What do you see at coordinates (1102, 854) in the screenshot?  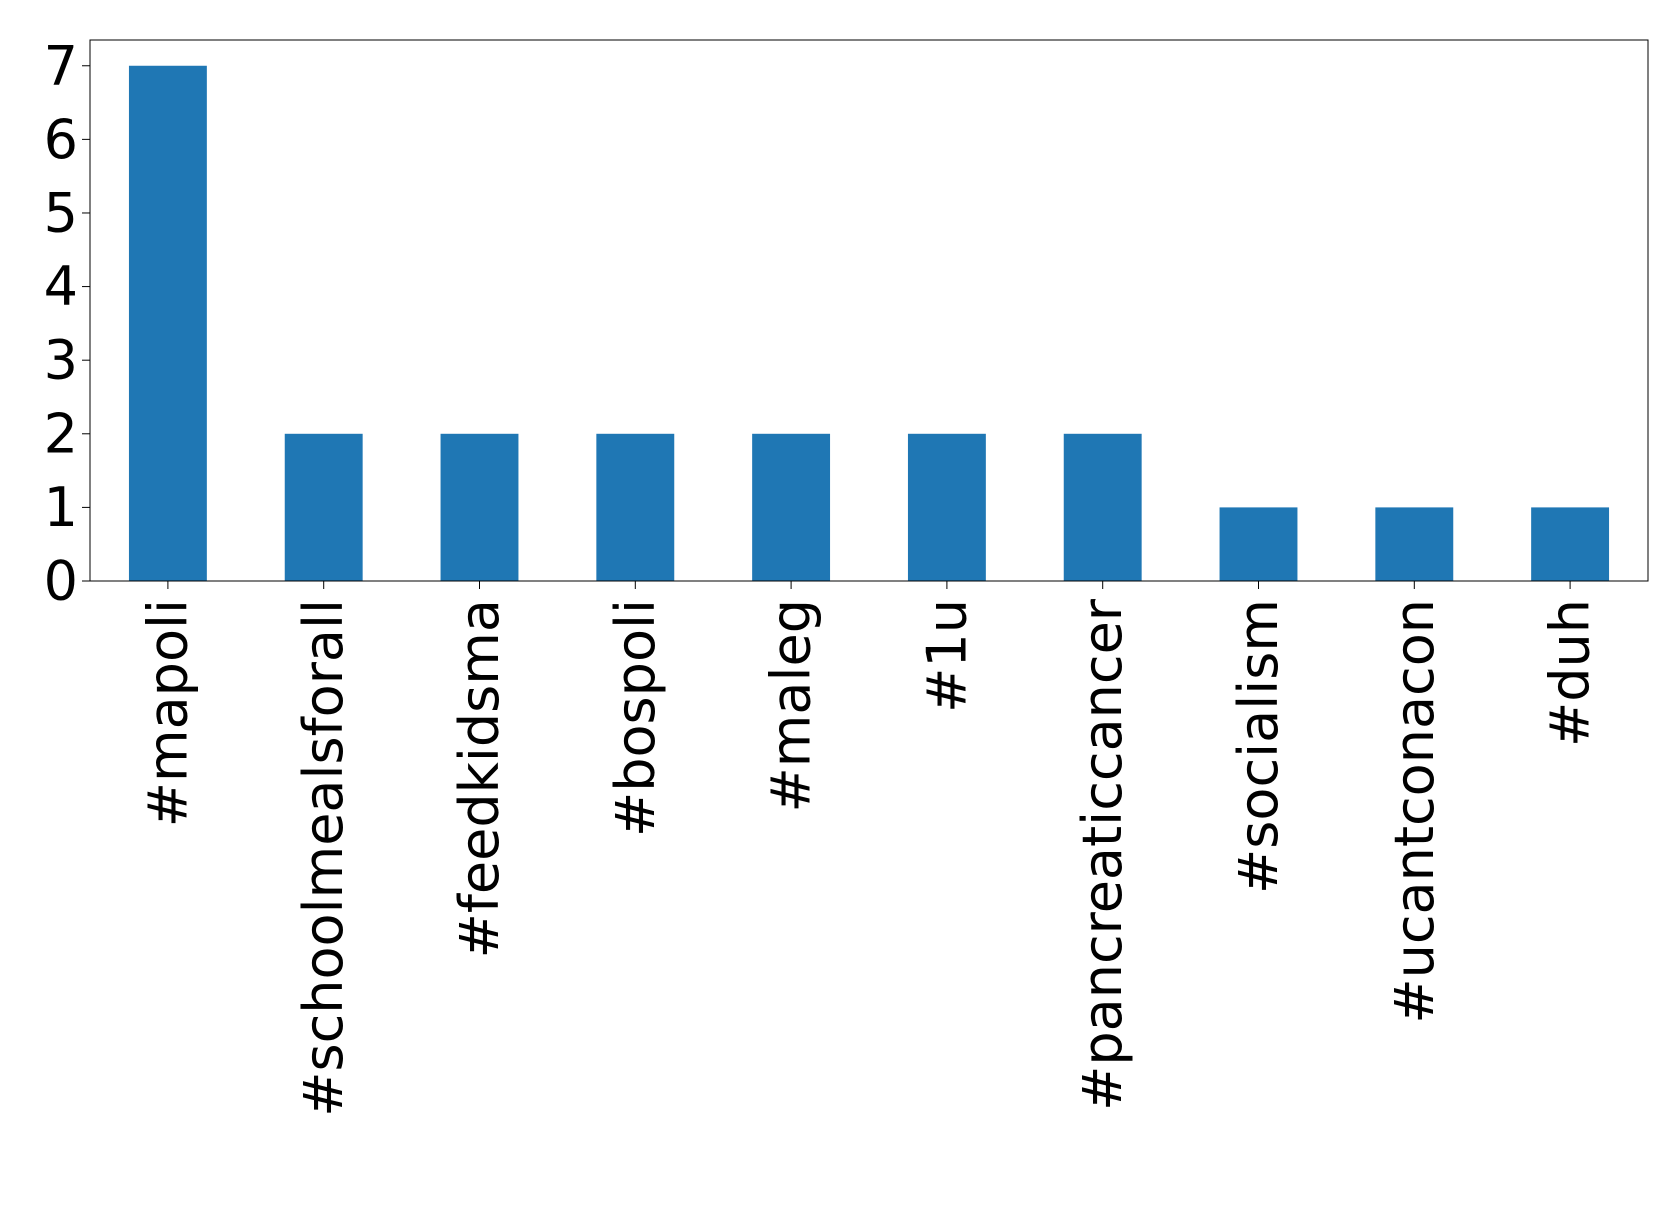 I see `x-tick-label: #pancreaticcancer` at bounding box center [1102, 854].